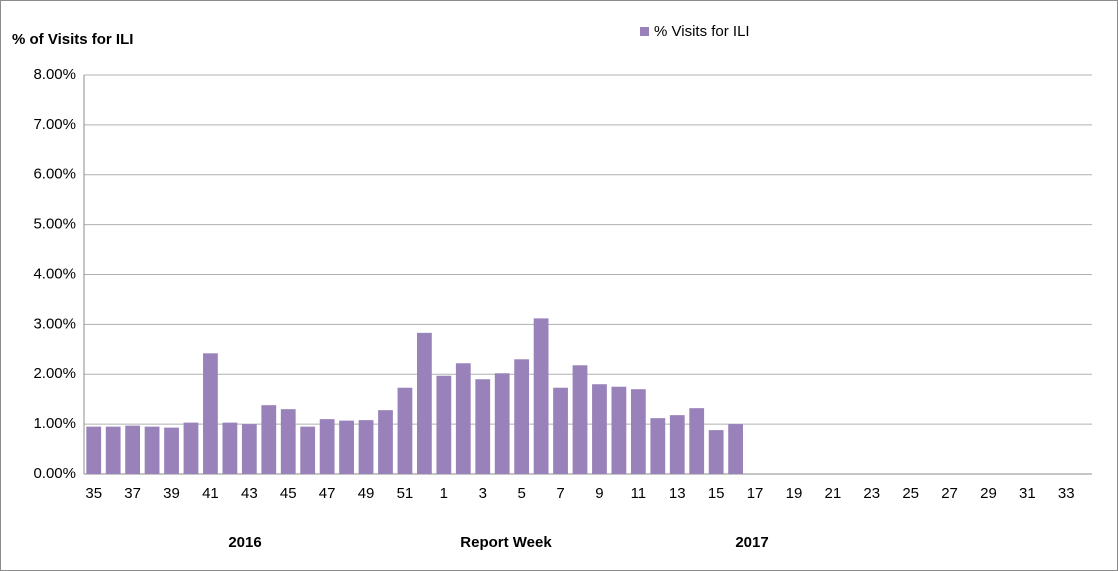 This screenshot has height=571, width=1118. Describe the element at coordinates (171, 493) in the screenshot. I see `x-tick-label: 39` at that location.